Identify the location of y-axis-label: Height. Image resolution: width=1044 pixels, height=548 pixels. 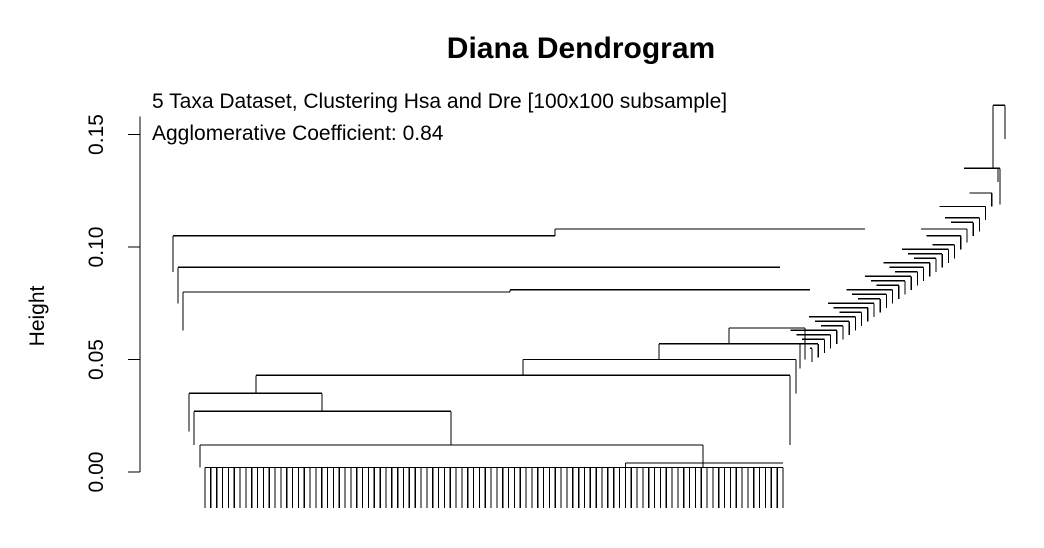
(37, 315).